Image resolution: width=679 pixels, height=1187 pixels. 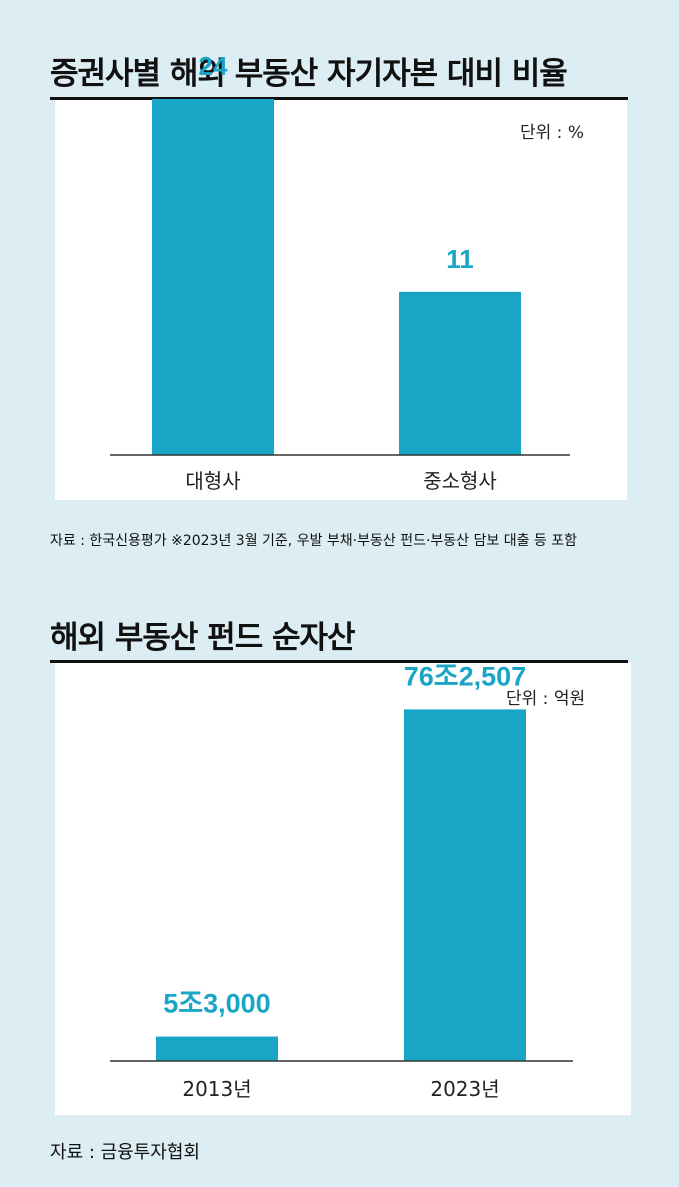 What do you see at coordinates (212, 481) in the screenshot?
I see `chart1-category-label-1: 대형사` at bounding box center [212, 481].